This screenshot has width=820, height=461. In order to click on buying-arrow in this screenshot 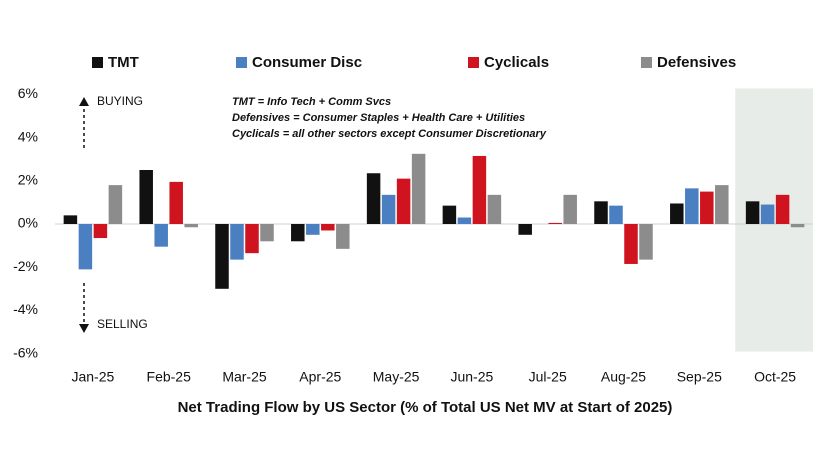, I will do `click(84, 122)`.